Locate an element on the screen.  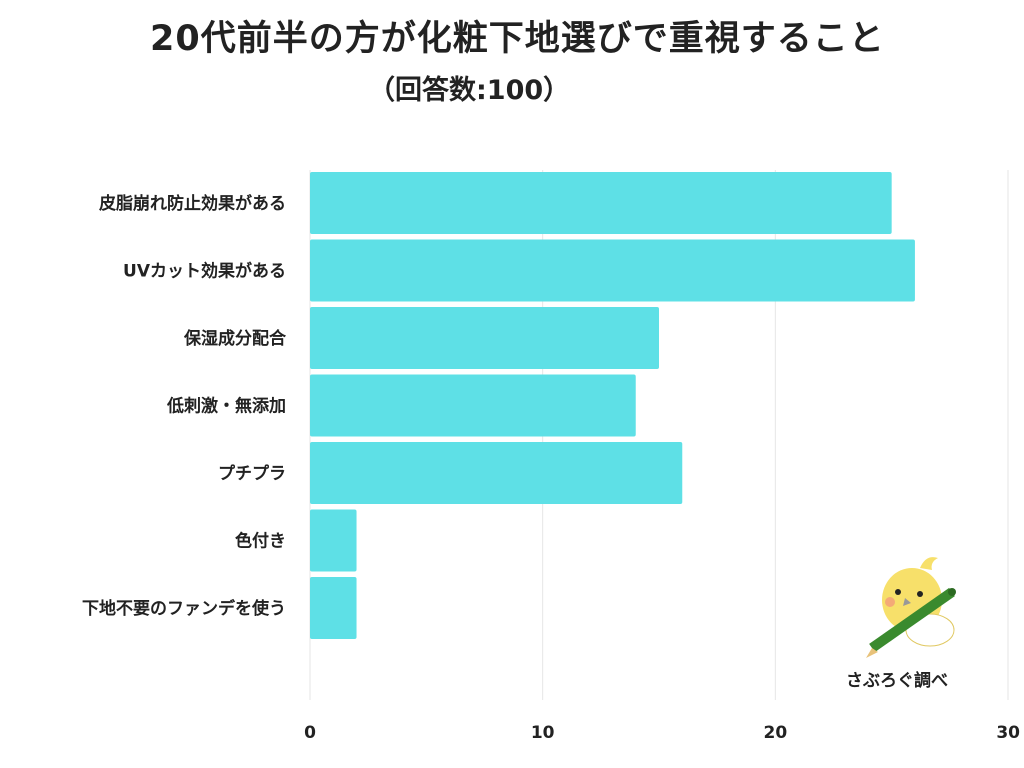
x-tick-label: 10 is located at coordinates (543, 733).